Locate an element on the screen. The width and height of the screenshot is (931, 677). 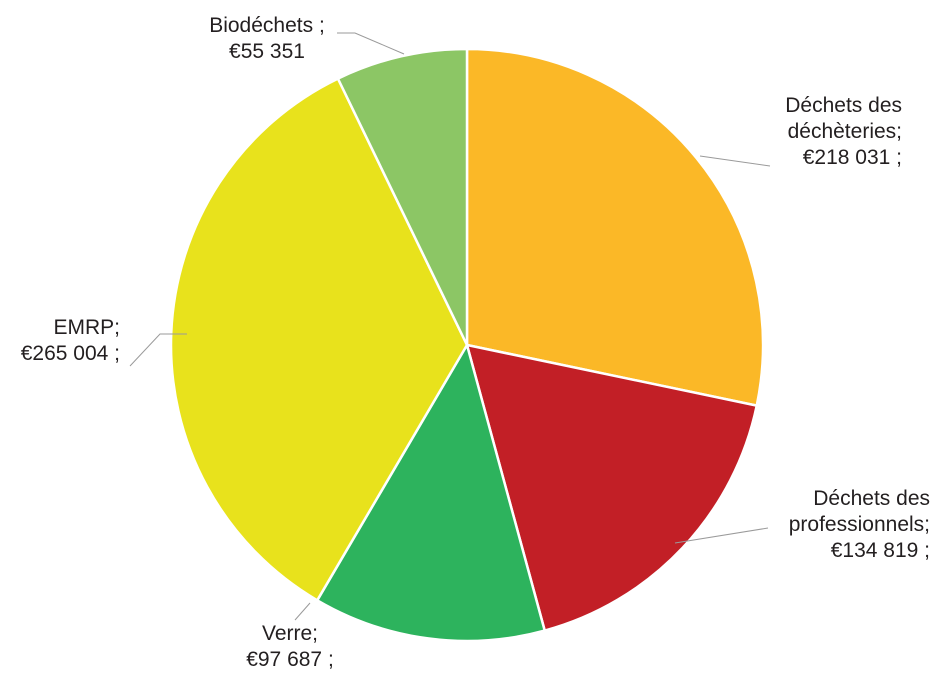
pie-slice-biodechets is located at coordinates (402, 197).